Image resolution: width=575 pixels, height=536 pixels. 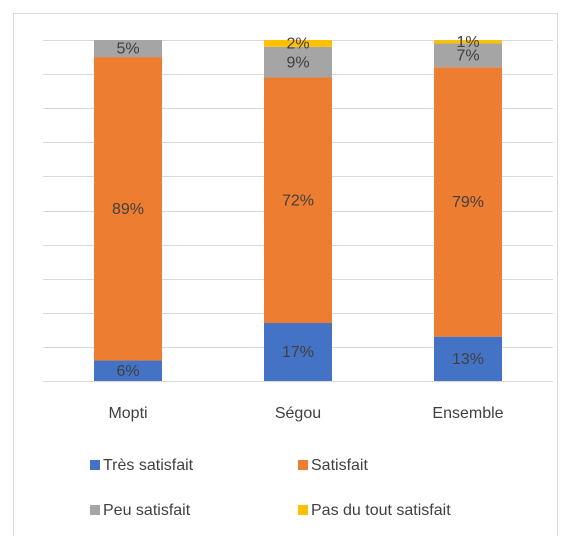 I want to click on data-label: 5%, so click(x=127, y=49).